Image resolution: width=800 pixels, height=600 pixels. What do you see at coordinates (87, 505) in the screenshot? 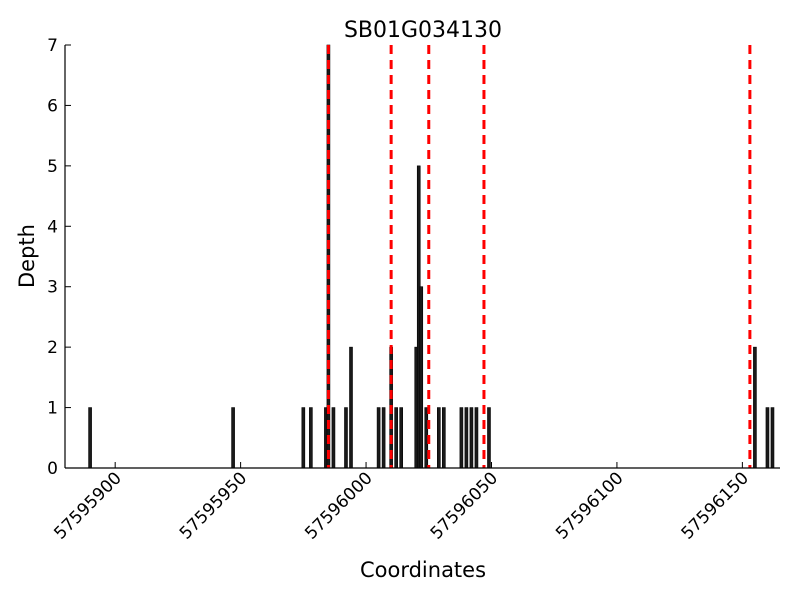
I see `x-tick-label: 57595900` at bounding box center [87, 505].